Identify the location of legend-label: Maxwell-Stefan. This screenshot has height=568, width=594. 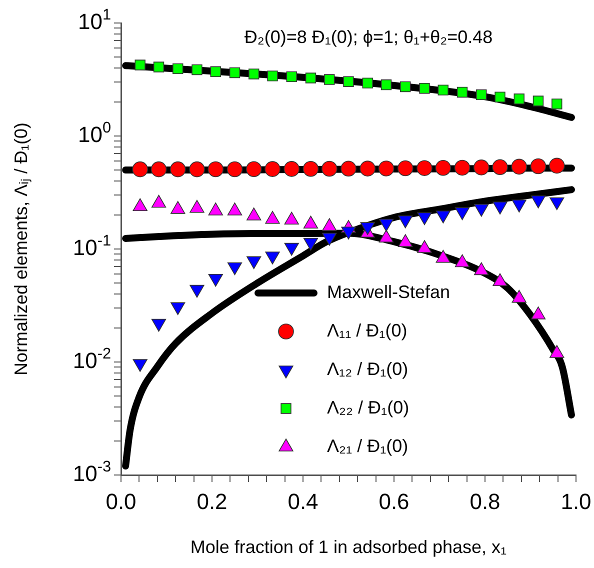
(388, 292).